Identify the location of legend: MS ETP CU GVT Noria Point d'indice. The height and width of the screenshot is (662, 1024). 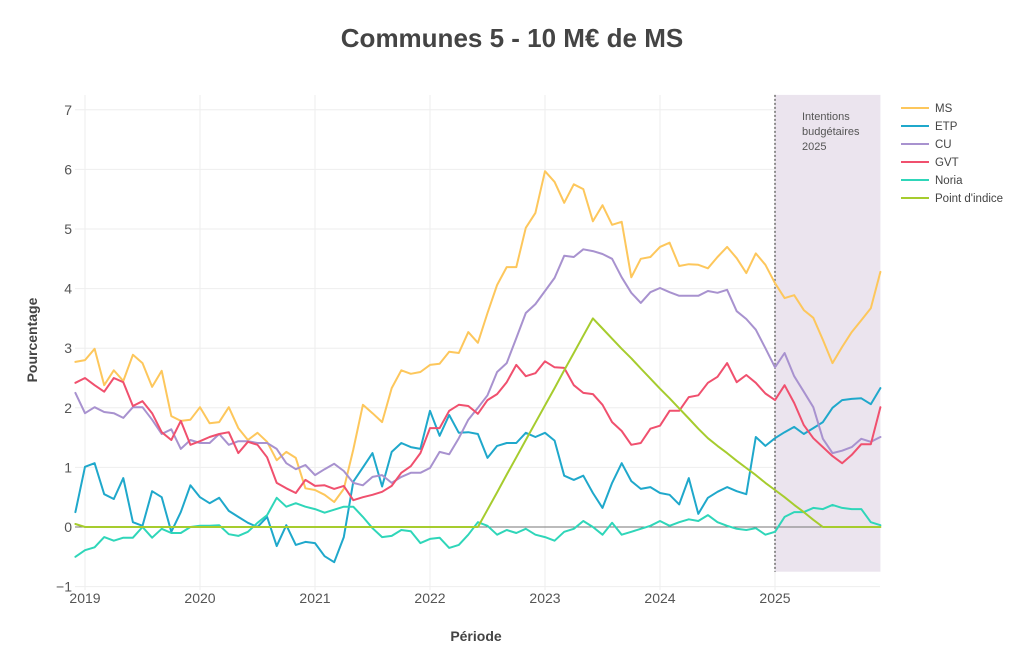
(952, 154).